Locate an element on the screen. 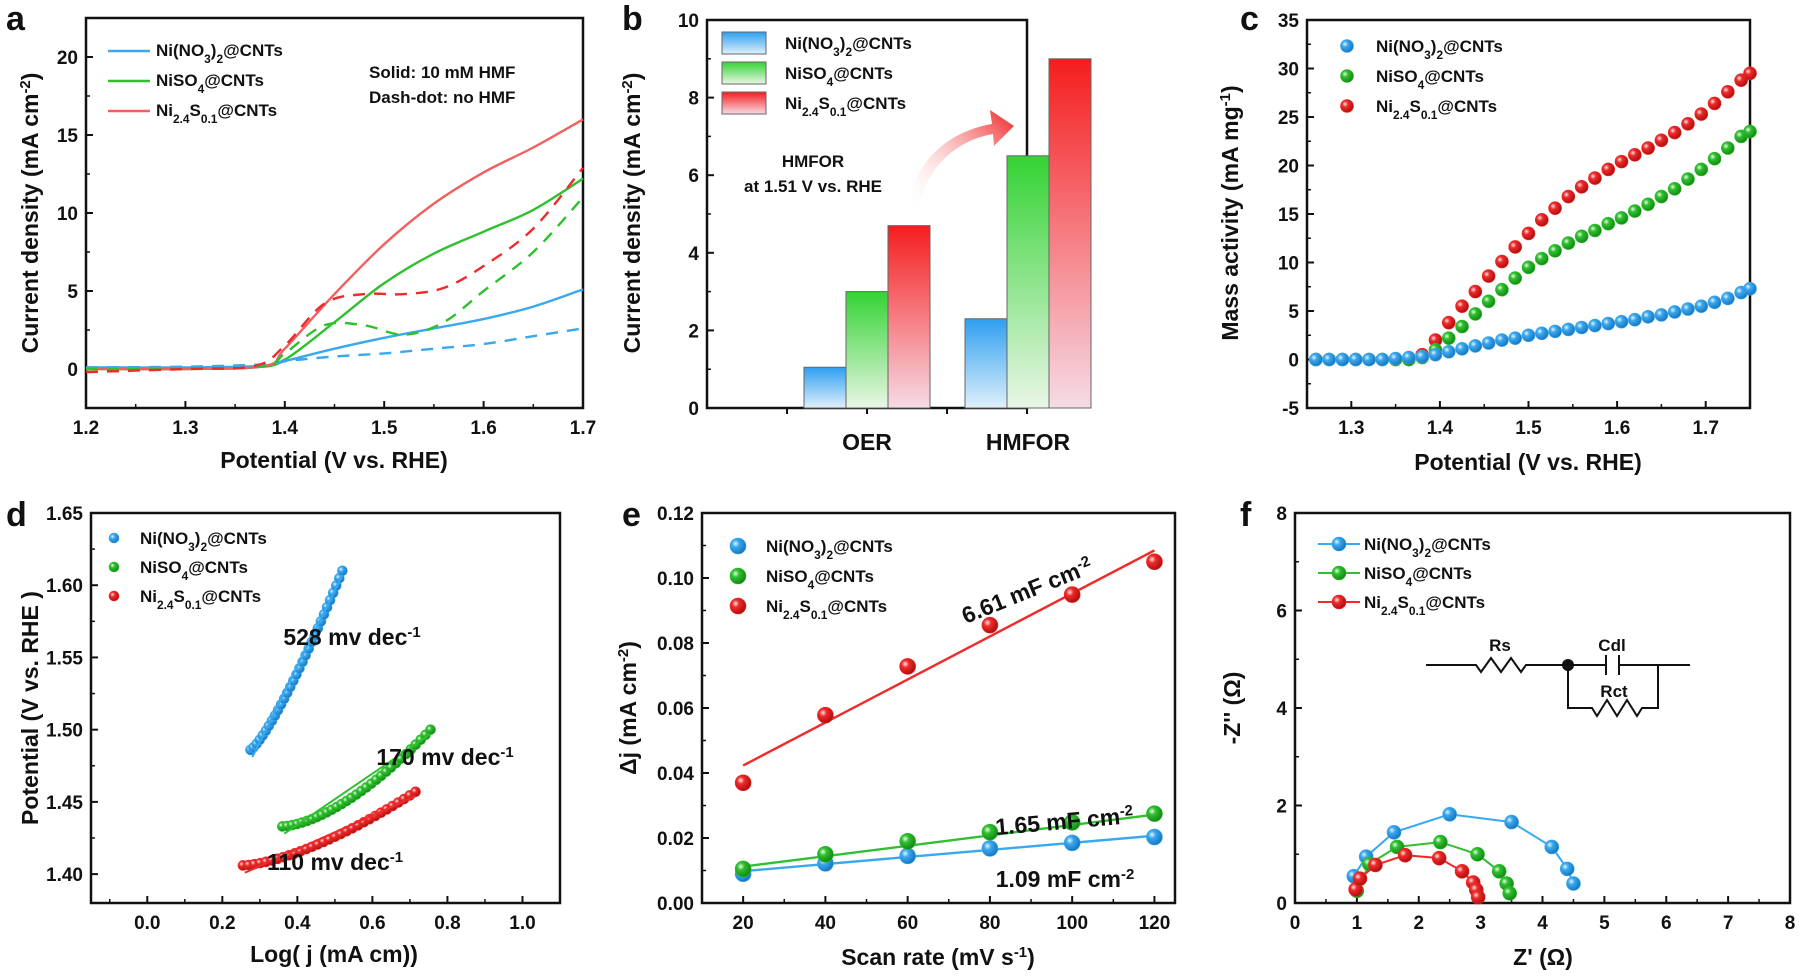 Image resolution: width=1799 pixels, height=978 pixels. dashed-curve is located at coordinates (334, 270).